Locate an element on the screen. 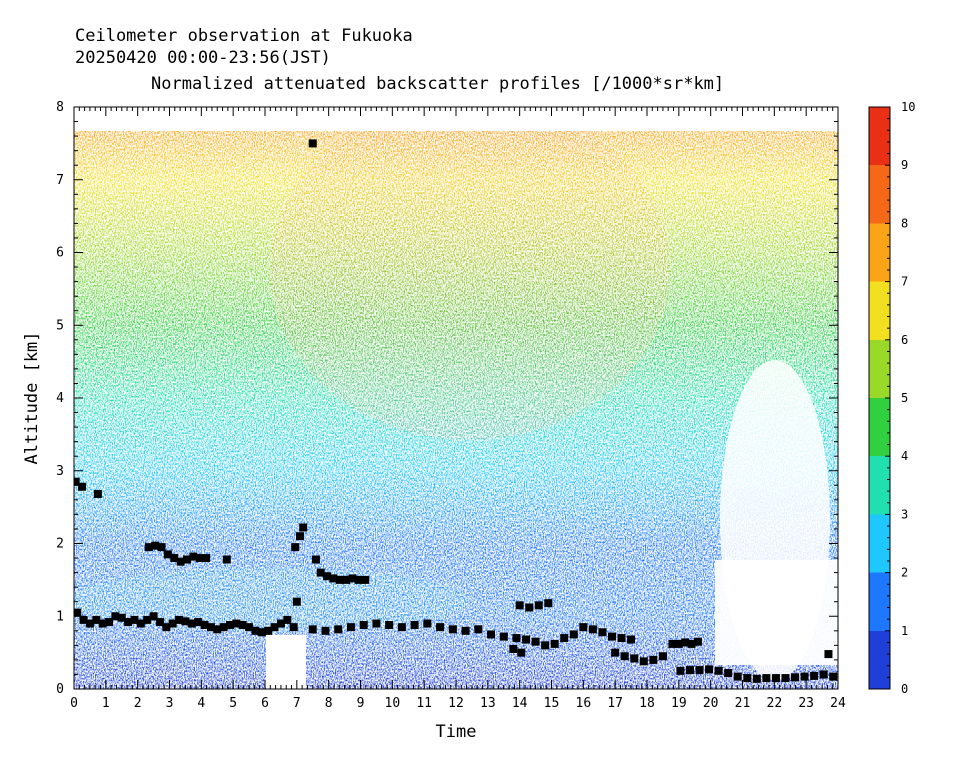 The height and width of the screenshot is (775, 960). y-tick-label: 3 is located at coordinates (60, 471).